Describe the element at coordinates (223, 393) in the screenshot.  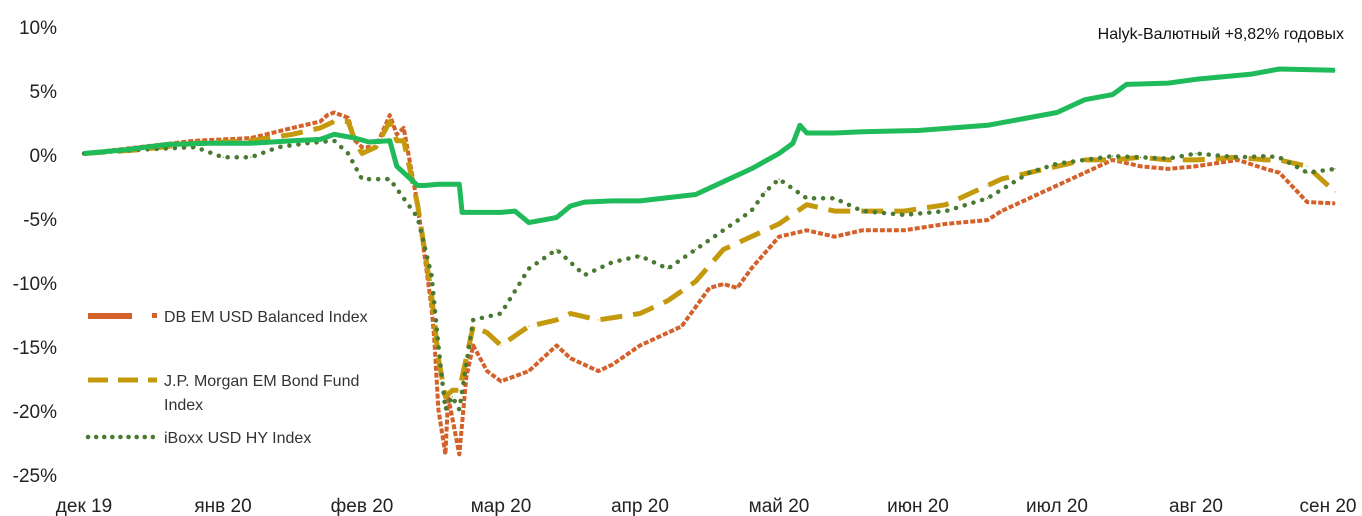
I see `legend-item-jpm: J.P. Morgan EM Bond Fund Index` at that location.